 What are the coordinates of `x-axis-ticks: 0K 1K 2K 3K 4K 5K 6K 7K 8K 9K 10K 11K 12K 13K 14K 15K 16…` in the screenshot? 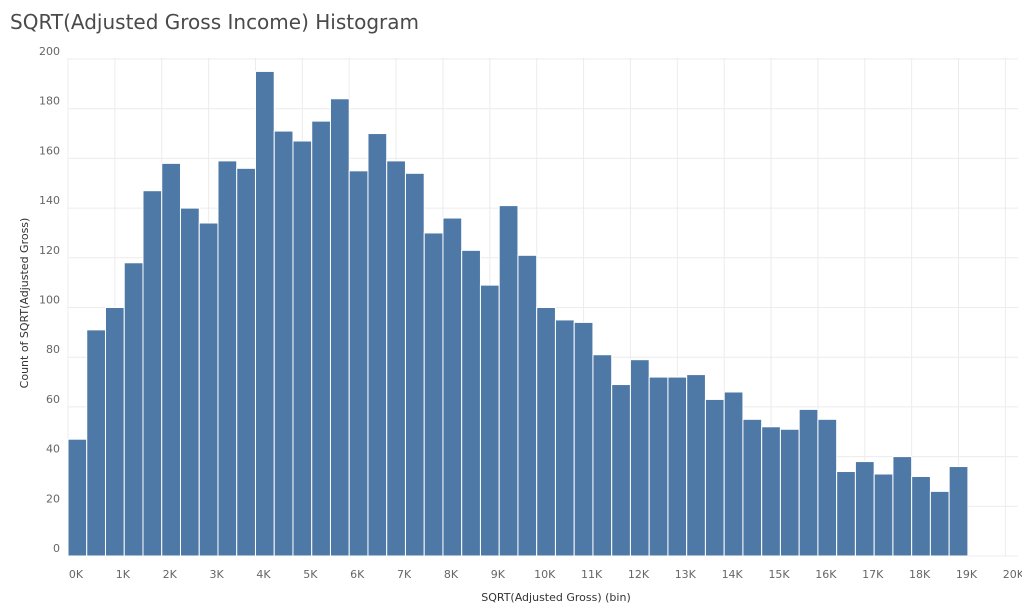 It's located at (545, 574).